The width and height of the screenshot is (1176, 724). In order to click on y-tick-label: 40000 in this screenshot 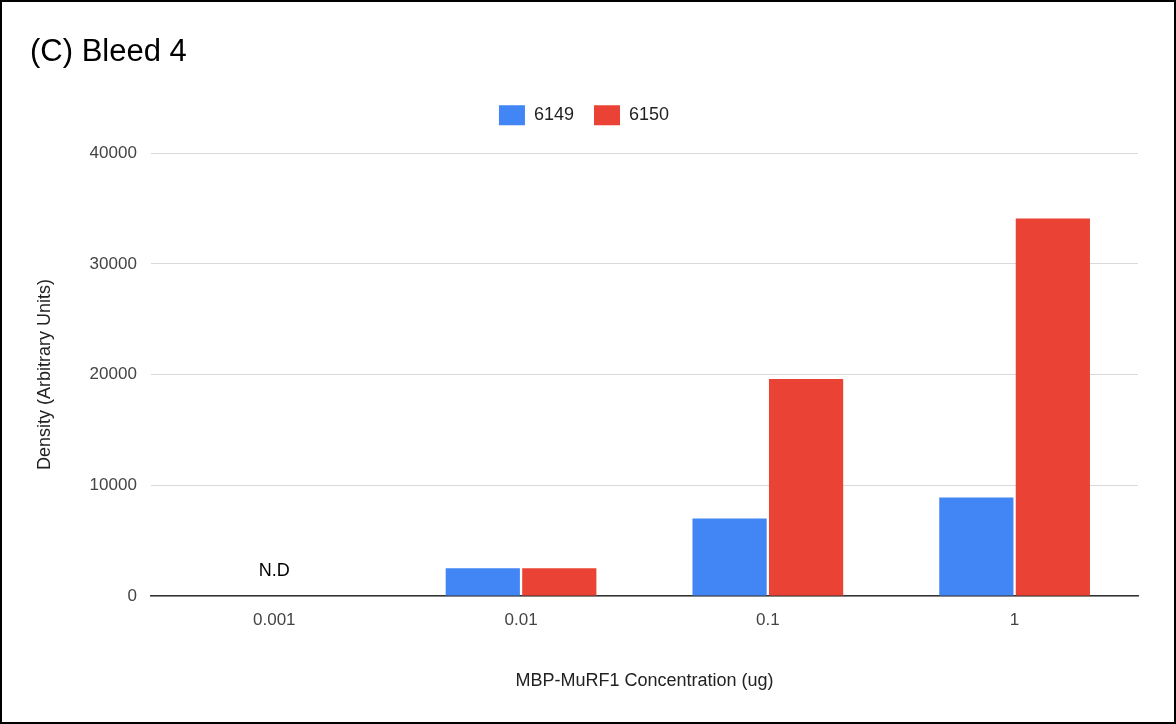, I will do `click(113, 152)`.